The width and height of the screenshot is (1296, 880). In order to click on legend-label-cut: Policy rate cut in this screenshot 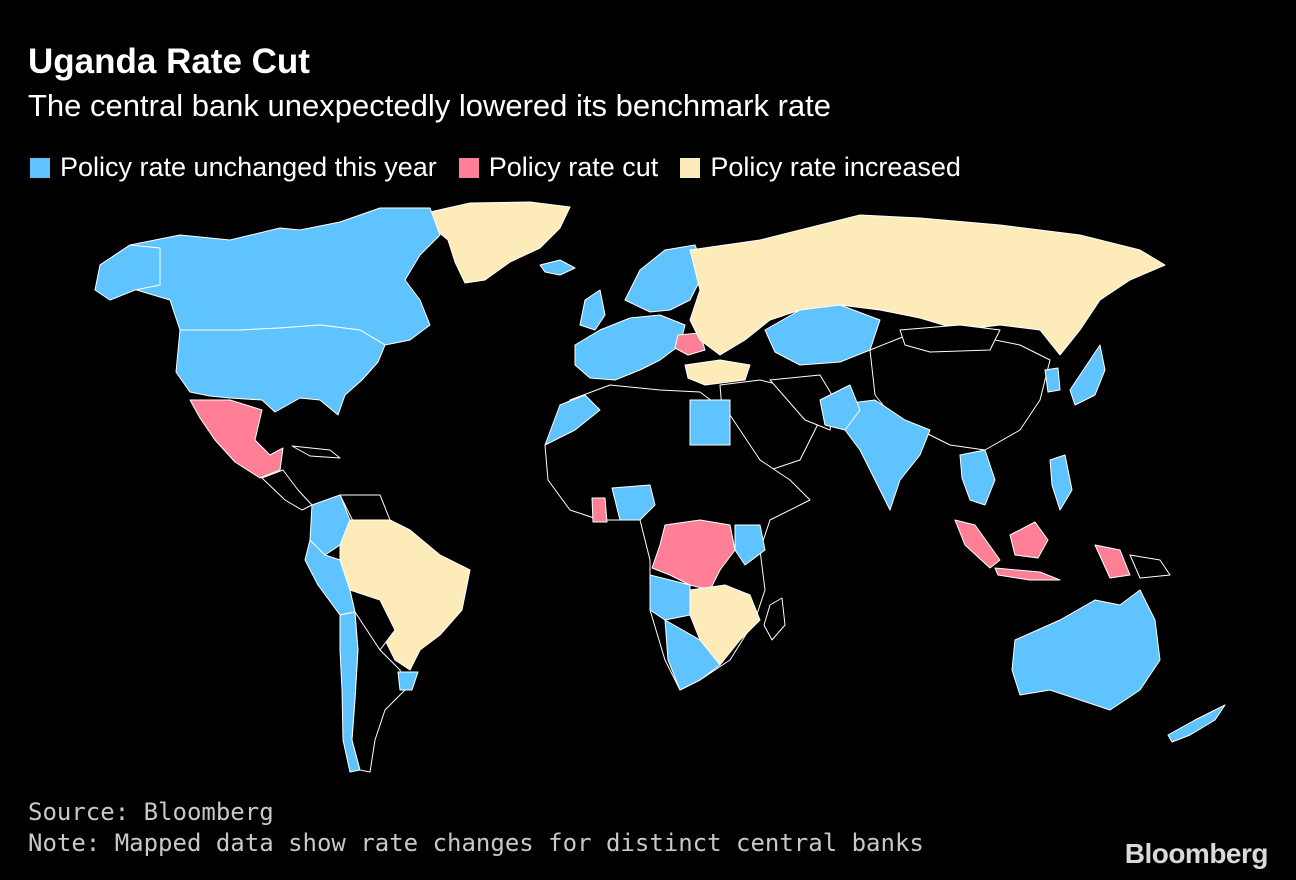, I will do `click(573, 167)`.